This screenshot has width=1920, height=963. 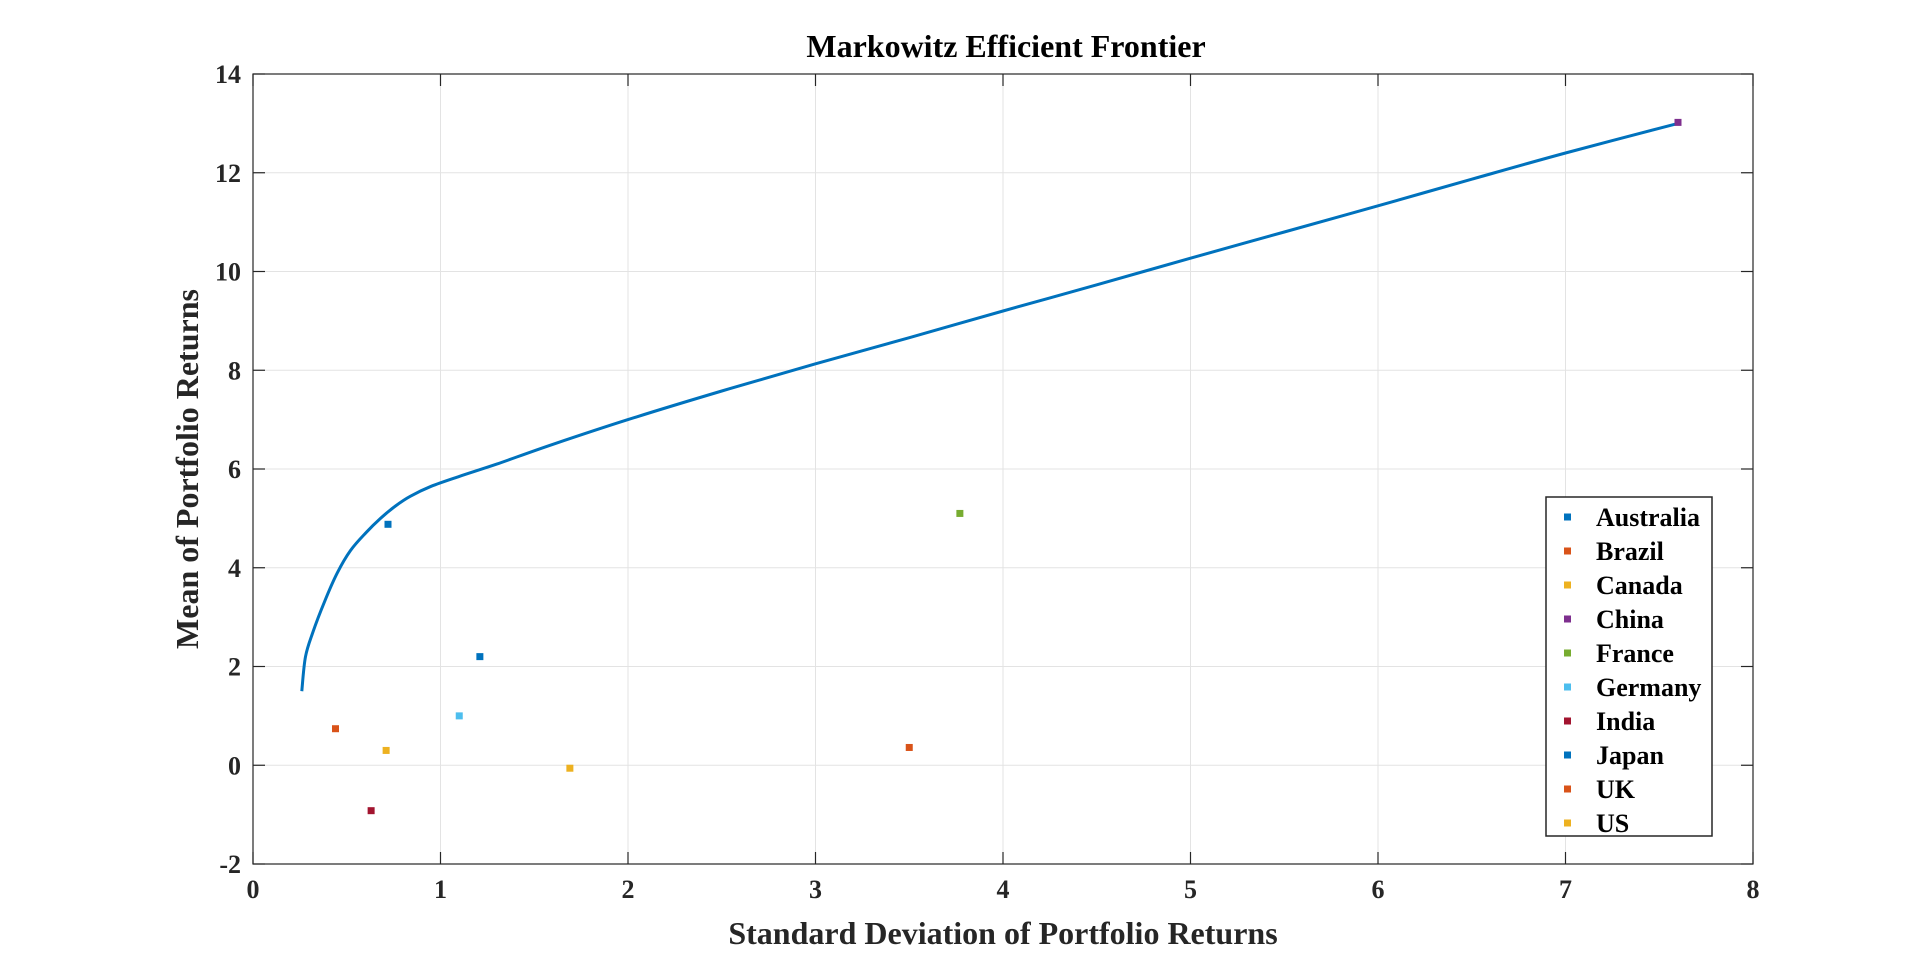 I want to click on legend-marker-germany, so click(x=1567, y=687).